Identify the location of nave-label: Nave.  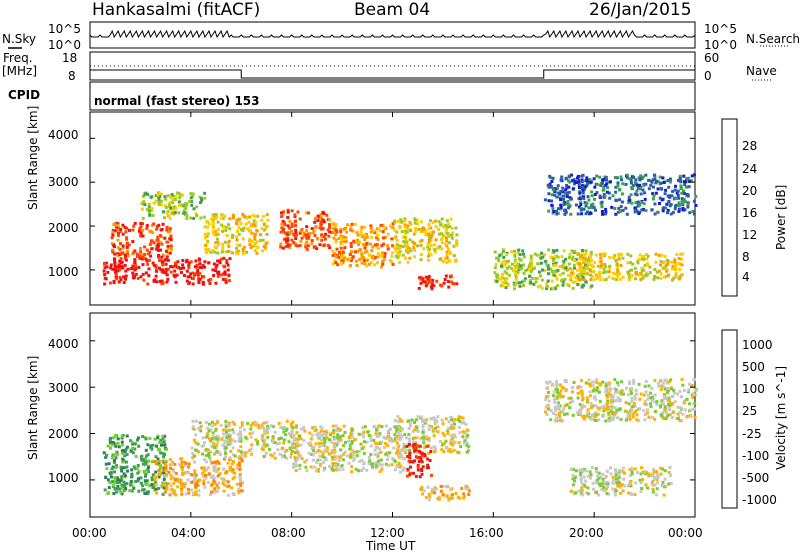
(761, 71).